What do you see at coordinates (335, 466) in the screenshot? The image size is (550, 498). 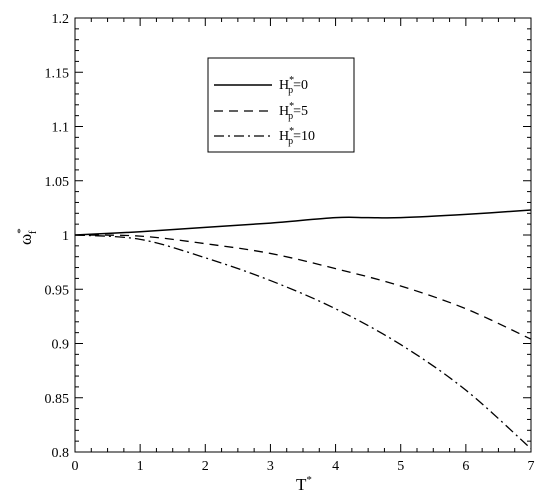 I see `x-tick-label: 4` at bounding box center [335, 466].